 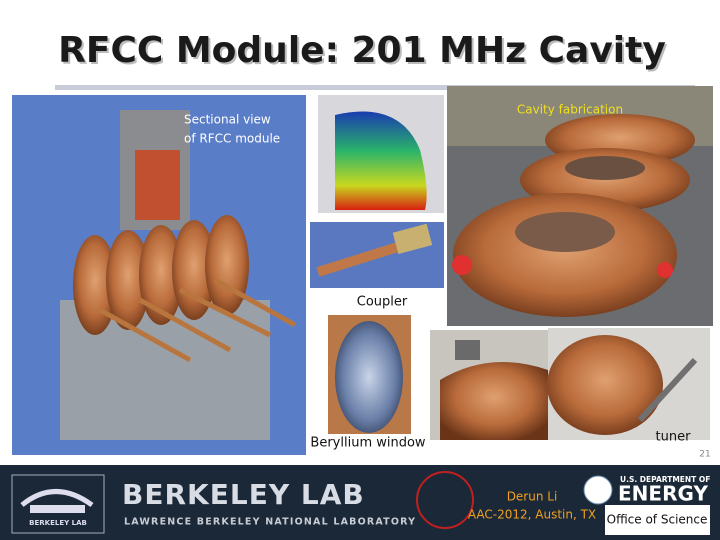 What do you see at coordinates (598, 490) in the screenshot?
I see `doe-seal` at bounding box center [598, 490].